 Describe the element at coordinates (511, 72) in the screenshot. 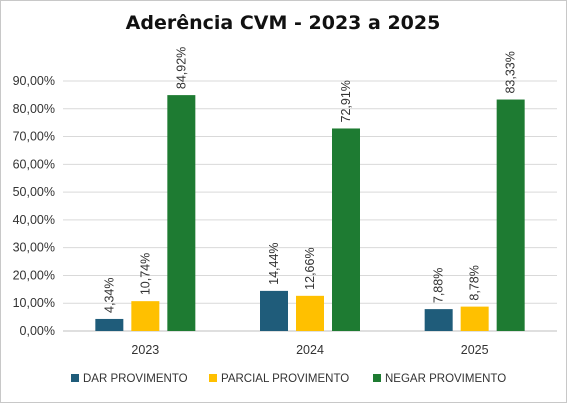

I see `data-label: 83,33%` at that location.